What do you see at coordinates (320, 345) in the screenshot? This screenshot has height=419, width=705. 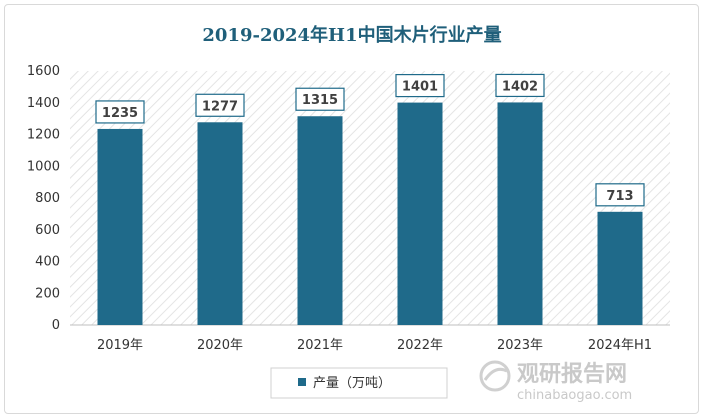 I see `x-tick-label: 2021年` at bounding box center [320, 345].